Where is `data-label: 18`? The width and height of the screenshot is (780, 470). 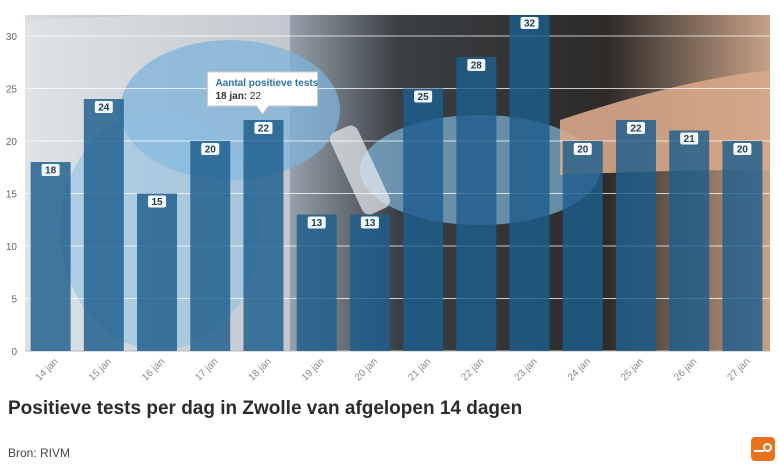
data-label: 18 is located at coordinates (50, 170).